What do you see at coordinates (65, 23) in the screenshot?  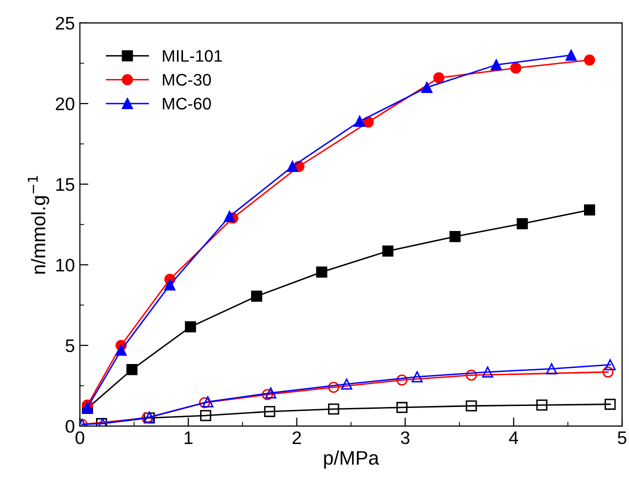 I see `y-tick-label: 25` at bounding box center [65, 23].